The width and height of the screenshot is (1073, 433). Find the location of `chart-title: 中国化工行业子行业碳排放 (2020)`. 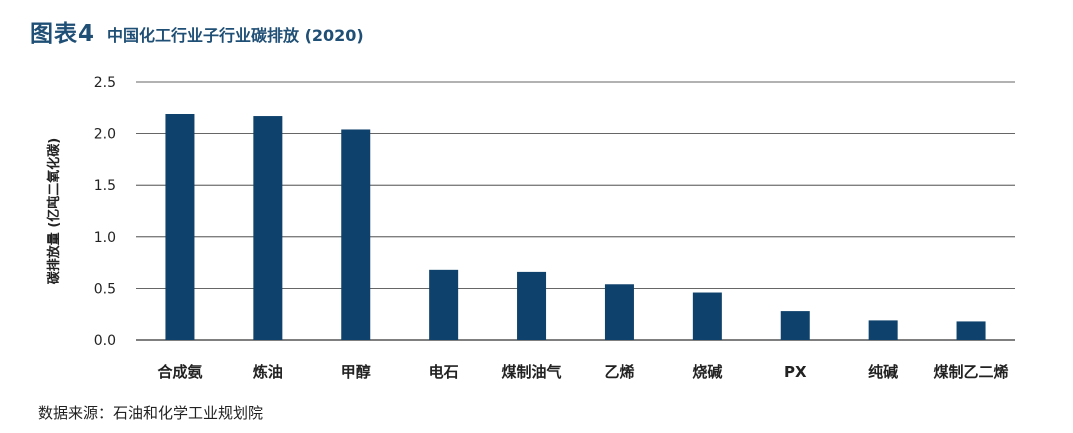

chart-title: 中国化工行业子行业碳排放 (2020) is located at coordinates (235, 35).